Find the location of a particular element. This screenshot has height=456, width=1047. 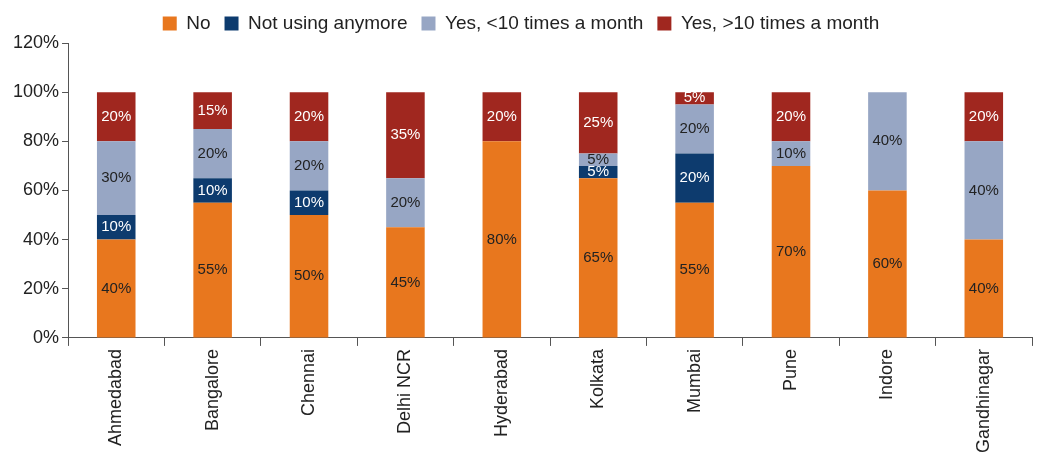

x-tick-label: Indore is located at coordinates (886, 374).